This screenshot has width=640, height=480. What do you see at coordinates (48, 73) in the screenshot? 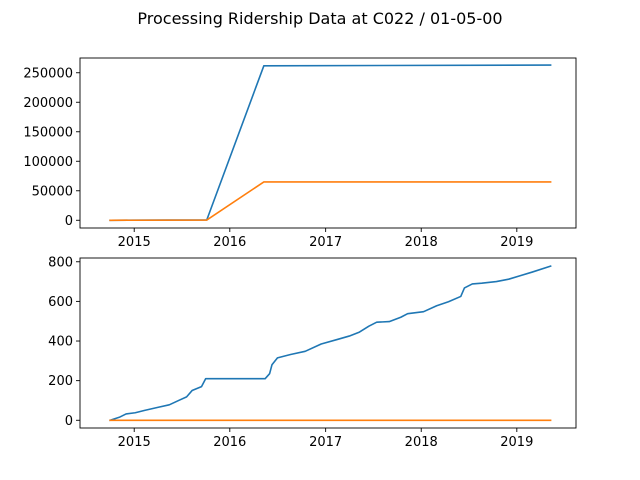
I see `y-tick-label: 250000` at bounding box center [48, 73].